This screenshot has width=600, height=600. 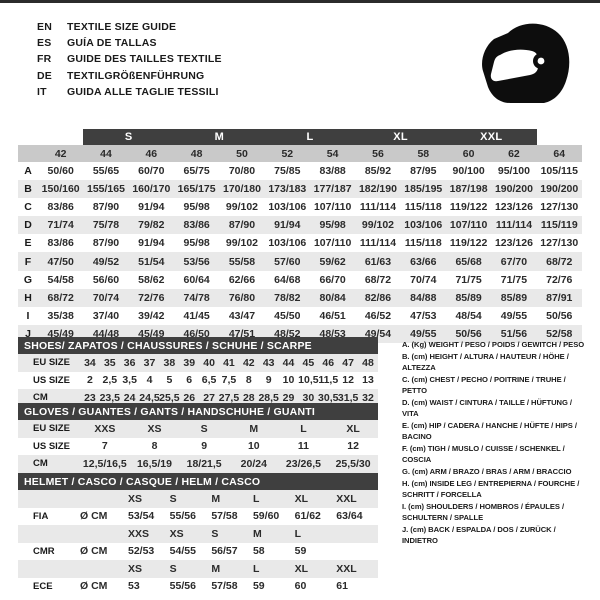 What do you see at coordinates (229, 362) in the screenshot?
I see `value-cell: 41` at bounding box center [229, 362].